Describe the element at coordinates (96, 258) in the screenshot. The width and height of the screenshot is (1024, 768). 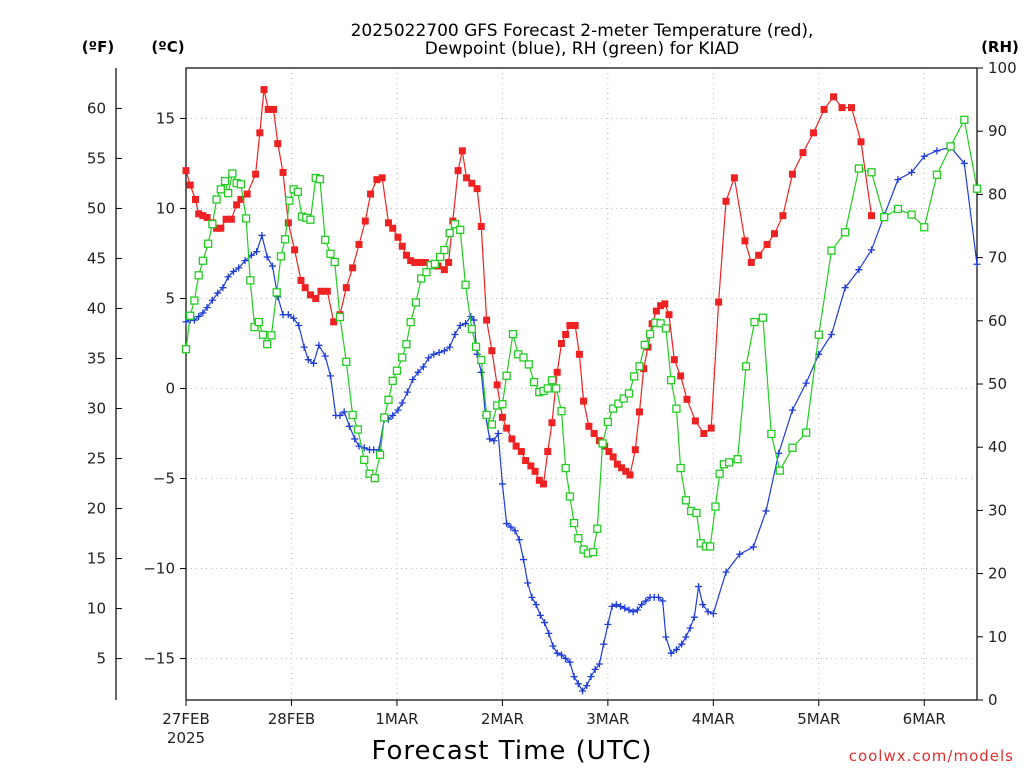
I see `fahrenheit-tick-label: 45` at that location.